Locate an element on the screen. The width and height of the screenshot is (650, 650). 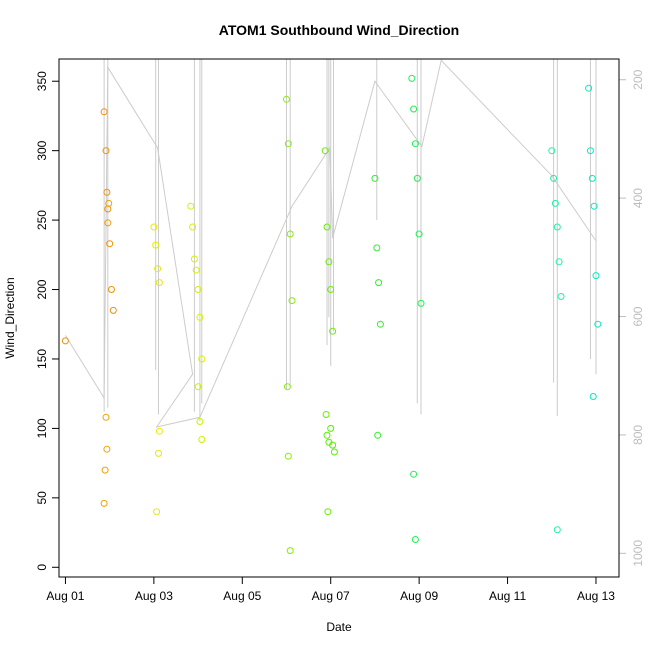
y-tick-label: 50 is located at coordinates (42, 498).